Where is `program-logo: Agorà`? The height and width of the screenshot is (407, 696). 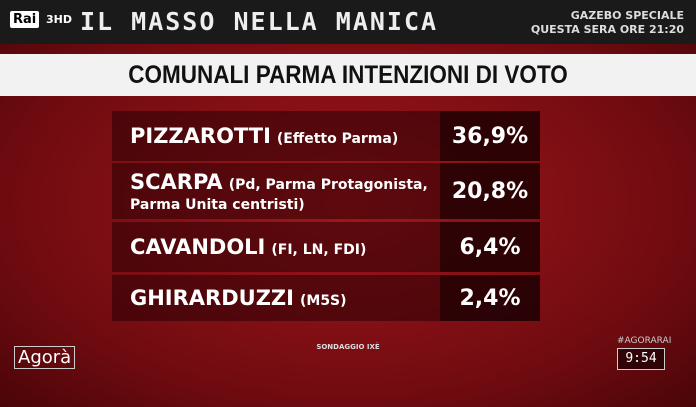
program-logo: Agorà is located at coordinates (45, 357).